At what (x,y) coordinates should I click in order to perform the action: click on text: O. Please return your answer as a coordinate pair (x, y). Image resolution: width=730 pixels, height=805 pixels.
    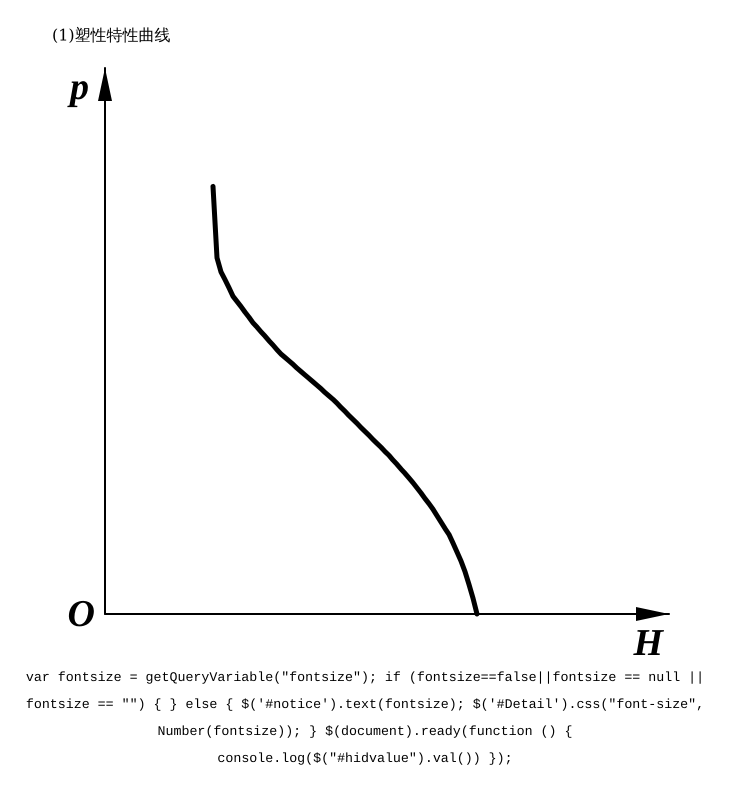
    Looking at the image, I should click on (81, 614).